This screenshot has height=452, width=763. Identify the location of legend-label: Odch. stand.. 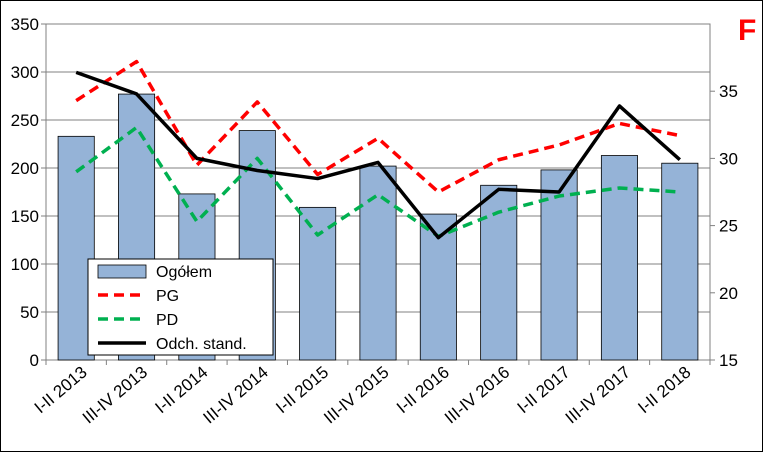
(201, 344).